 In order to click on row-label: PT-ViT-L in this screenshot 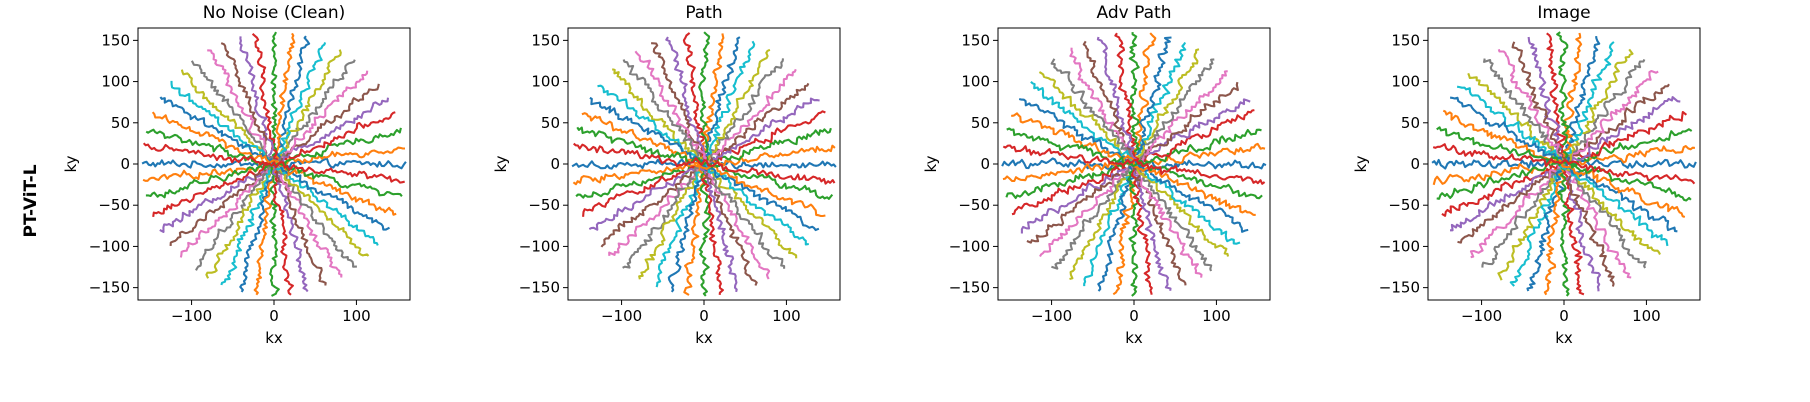, I will do `click(31, 200)`.